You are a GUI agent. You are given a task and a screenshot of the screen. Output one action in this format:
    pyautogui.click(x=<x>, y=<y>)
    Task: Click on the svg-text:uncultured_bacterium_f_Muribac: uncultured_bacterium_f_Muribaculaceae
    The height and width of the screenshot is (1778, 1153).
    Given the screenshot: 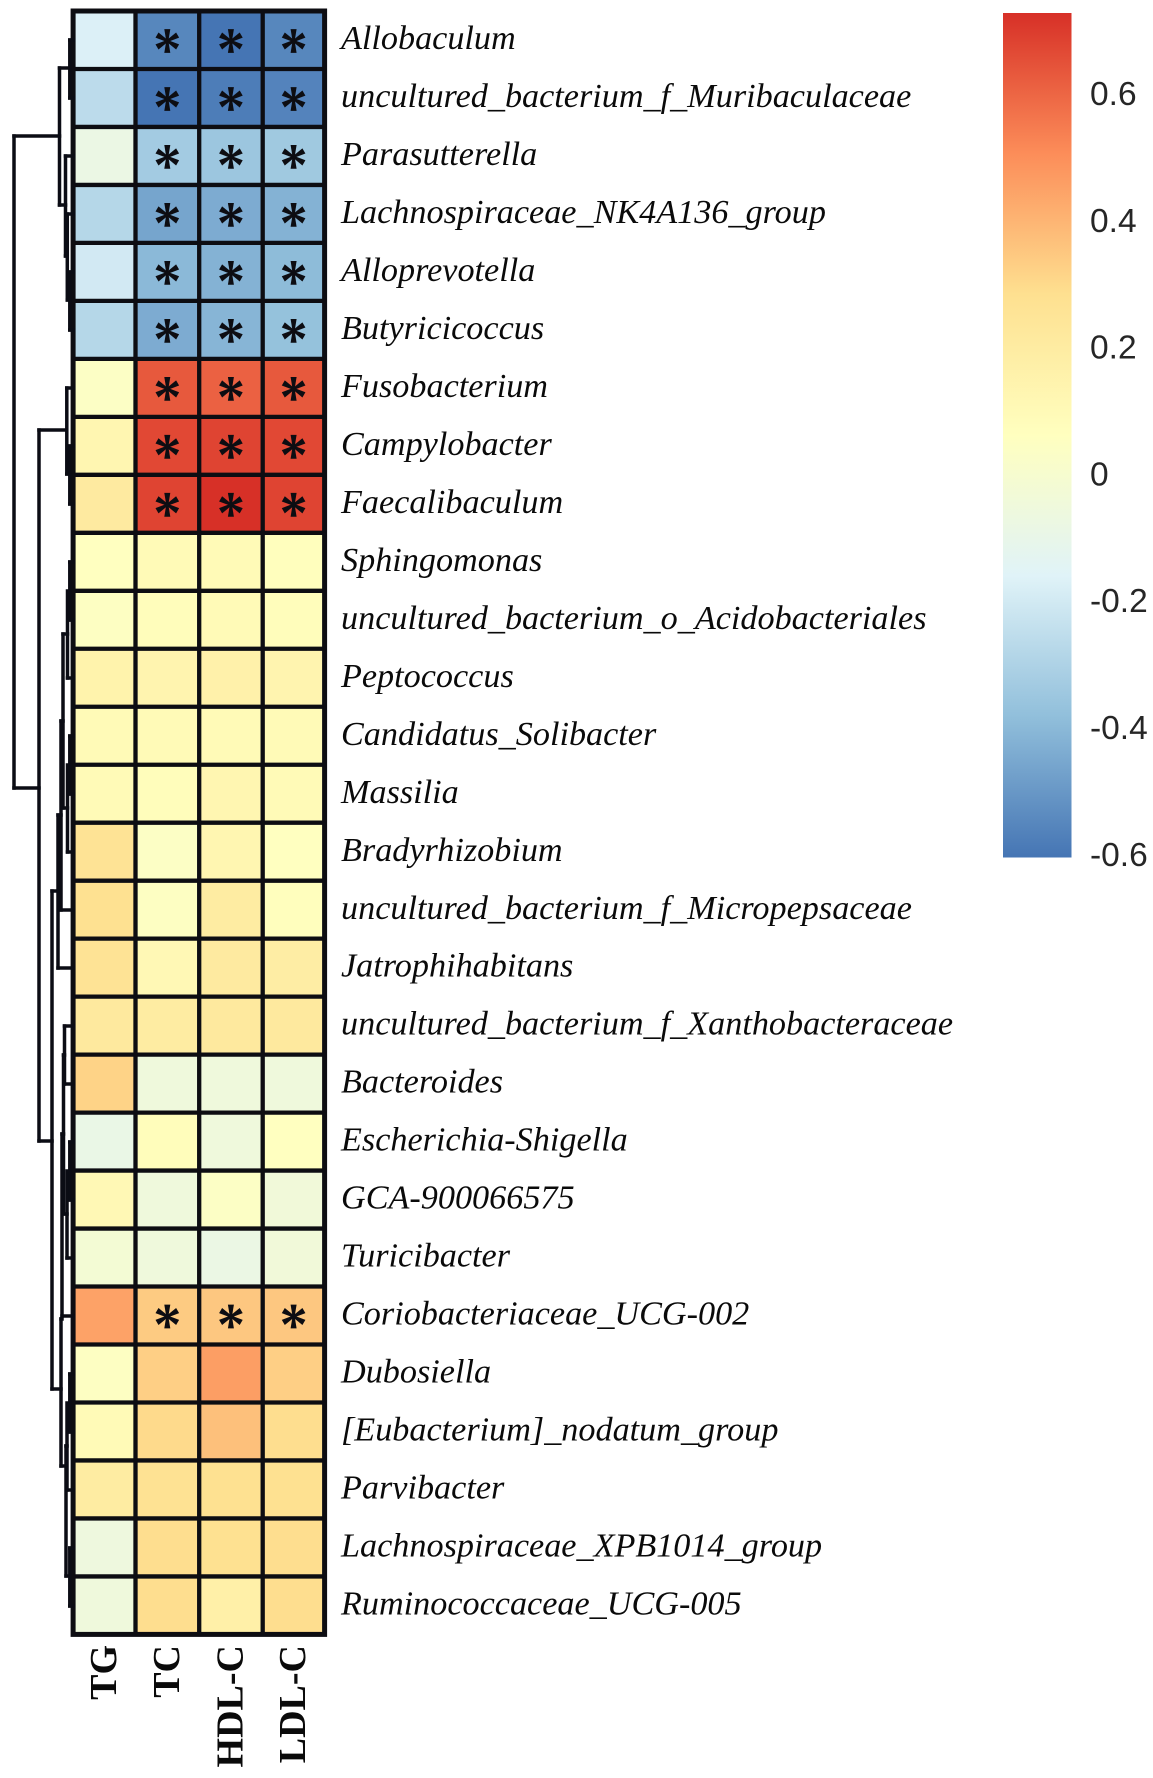 What is the action you would take?
    pyautogui.click(x=626, y=96)
    